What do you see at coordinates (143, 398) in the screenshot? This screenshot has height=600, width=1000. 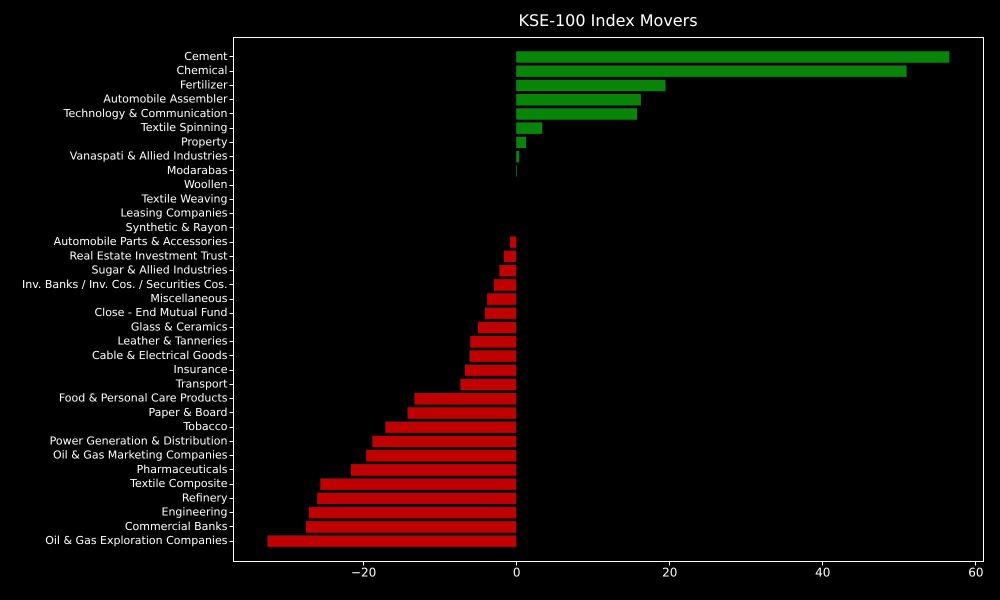 I see `y-tick-label: Food & Personal Care Products` at bounding box center [143, 398].